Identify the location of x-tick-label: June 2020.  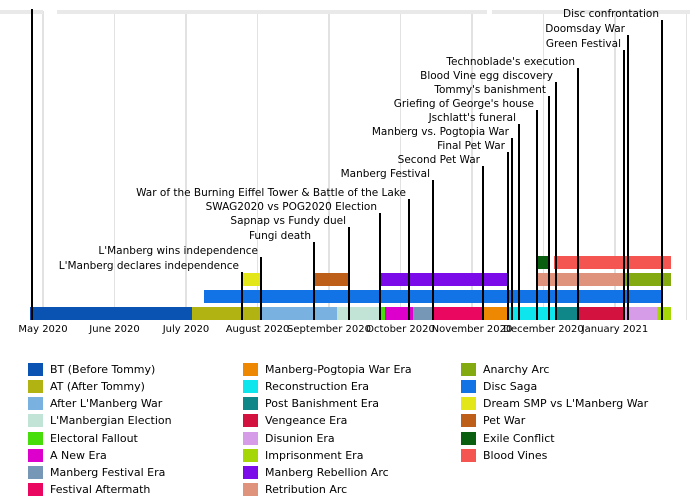
(114, 329).